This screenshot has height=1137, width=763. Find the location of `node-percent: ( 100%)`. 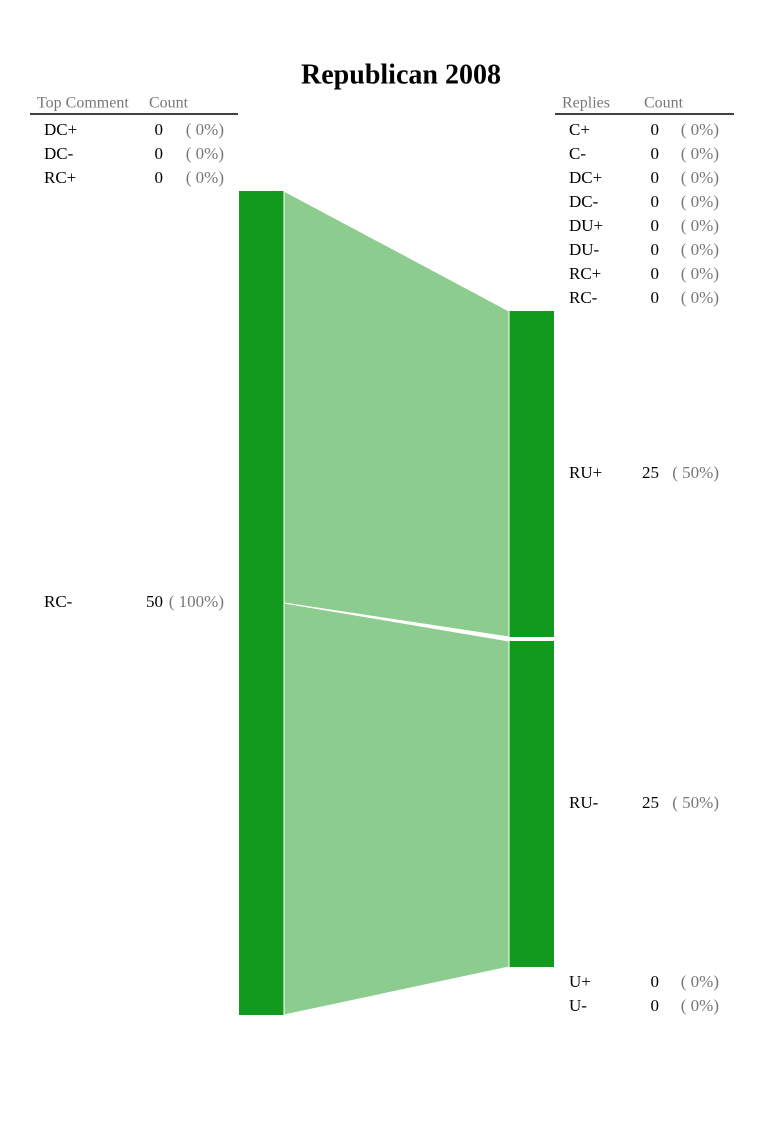

node-percent: ( 100%) is located at coordinates (196, 601).